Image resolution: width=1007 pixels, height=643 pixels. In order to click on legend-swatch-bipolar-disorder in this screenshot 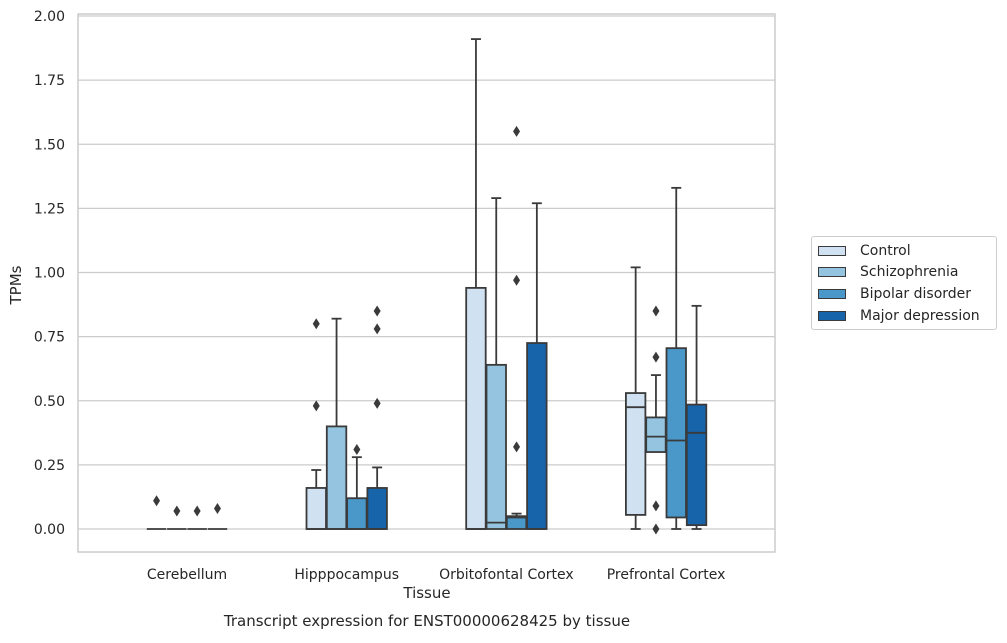, I will do `click(832, 294)`.